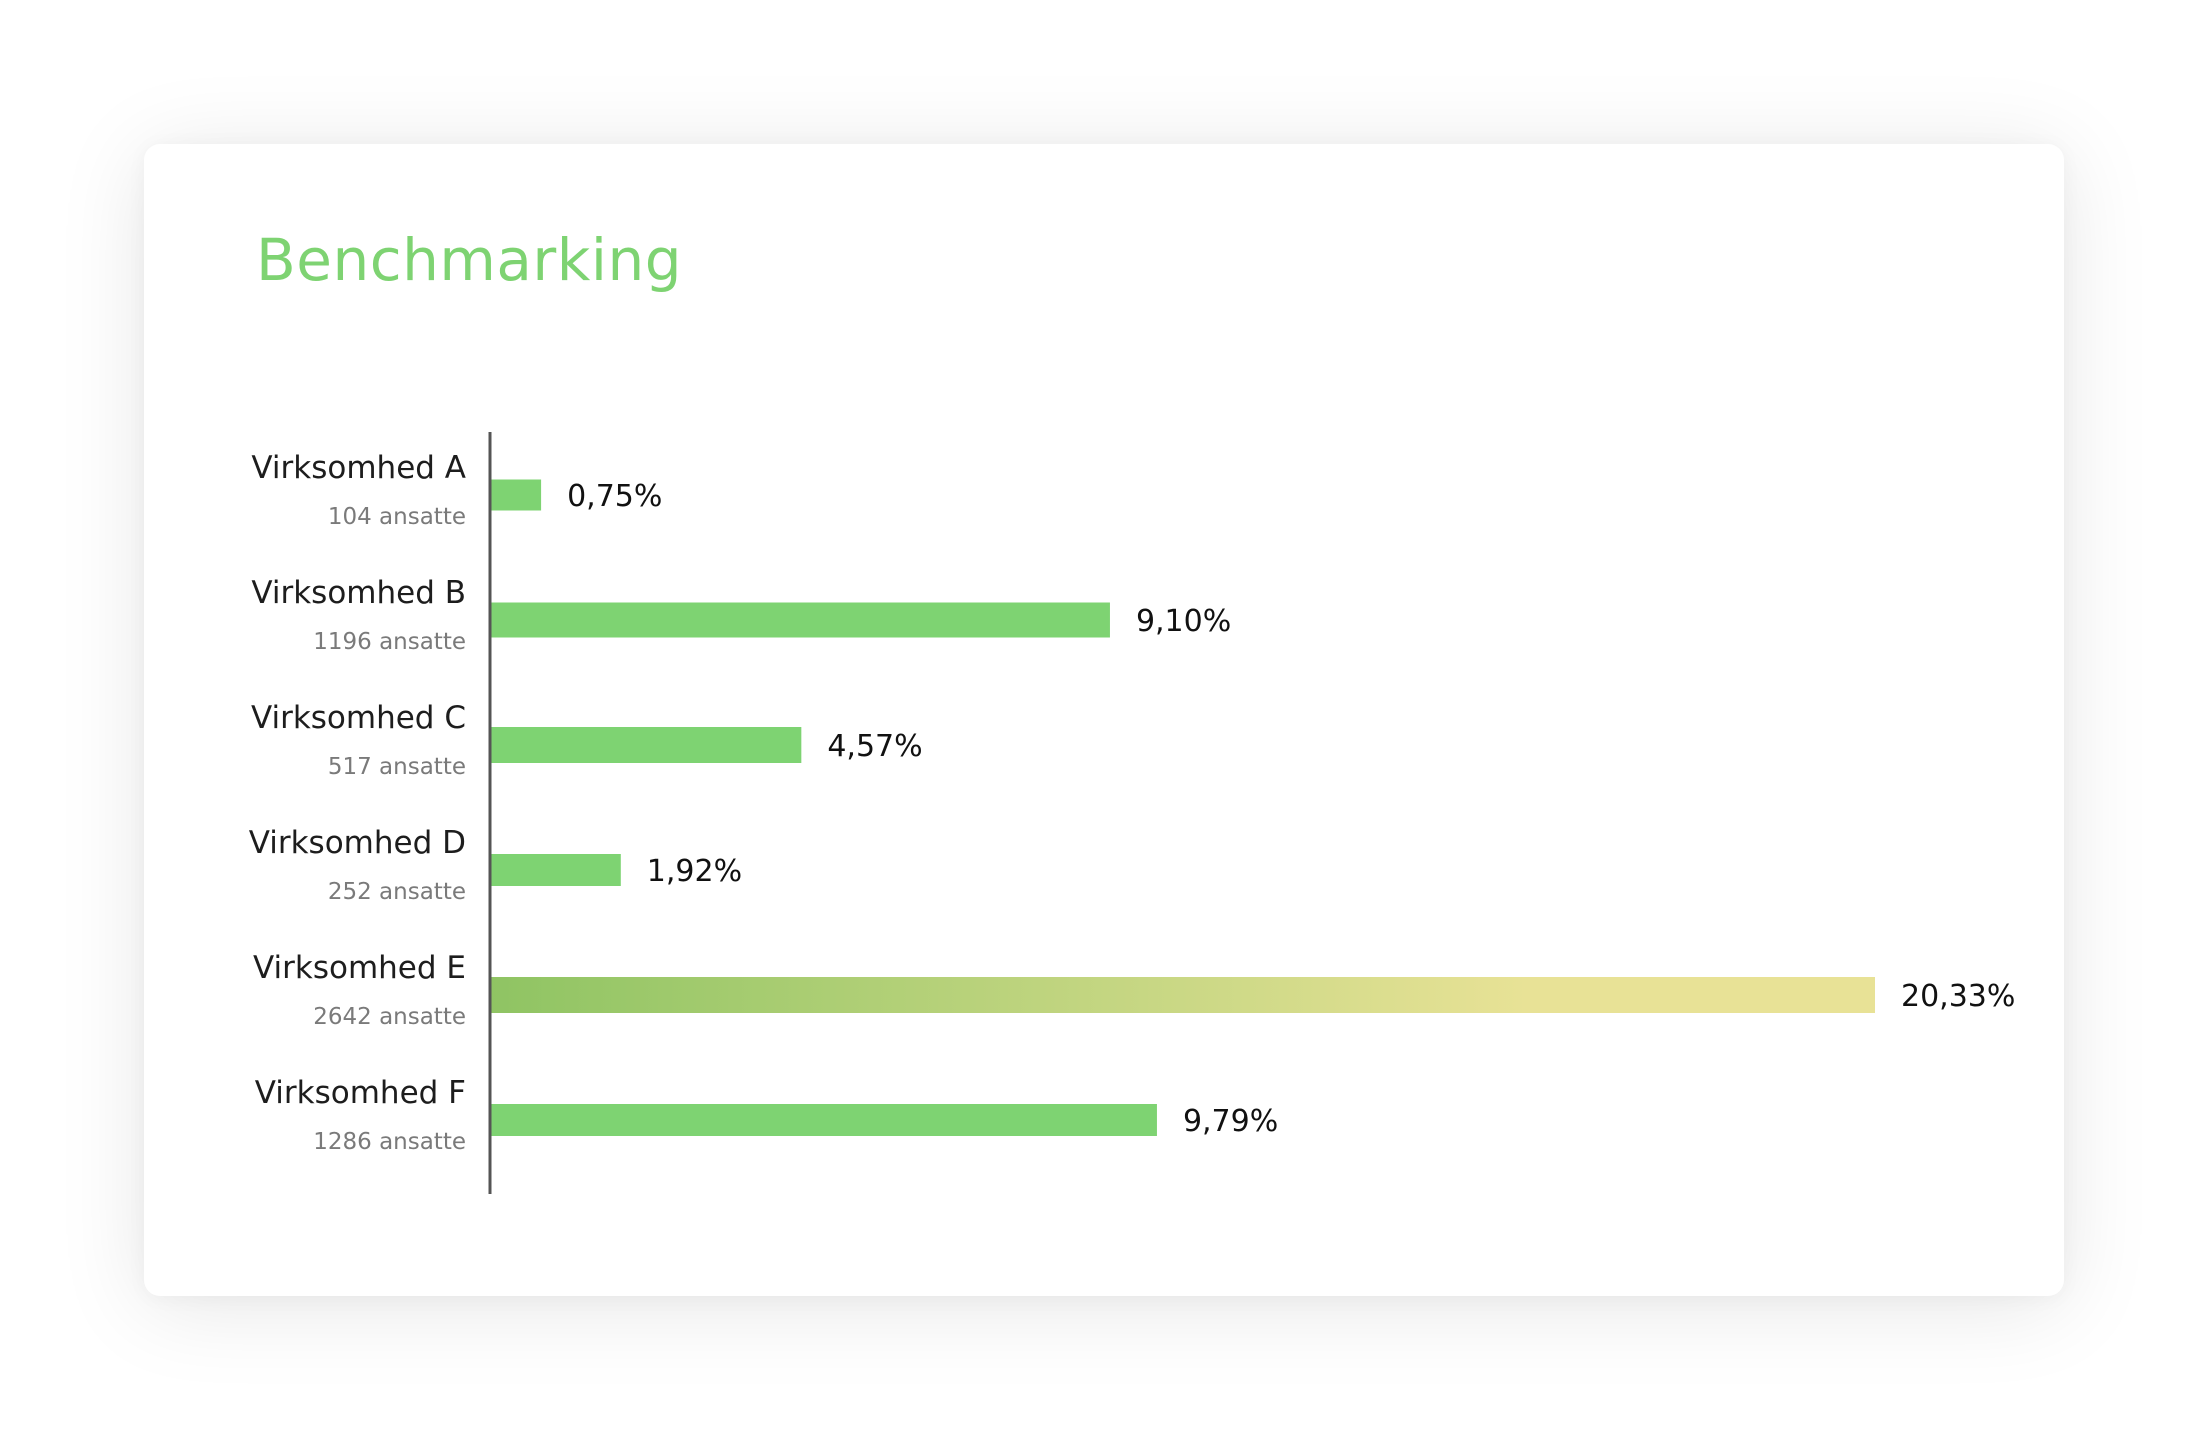  I want to click on category-label: Virksomhed B, so click(358, 593).